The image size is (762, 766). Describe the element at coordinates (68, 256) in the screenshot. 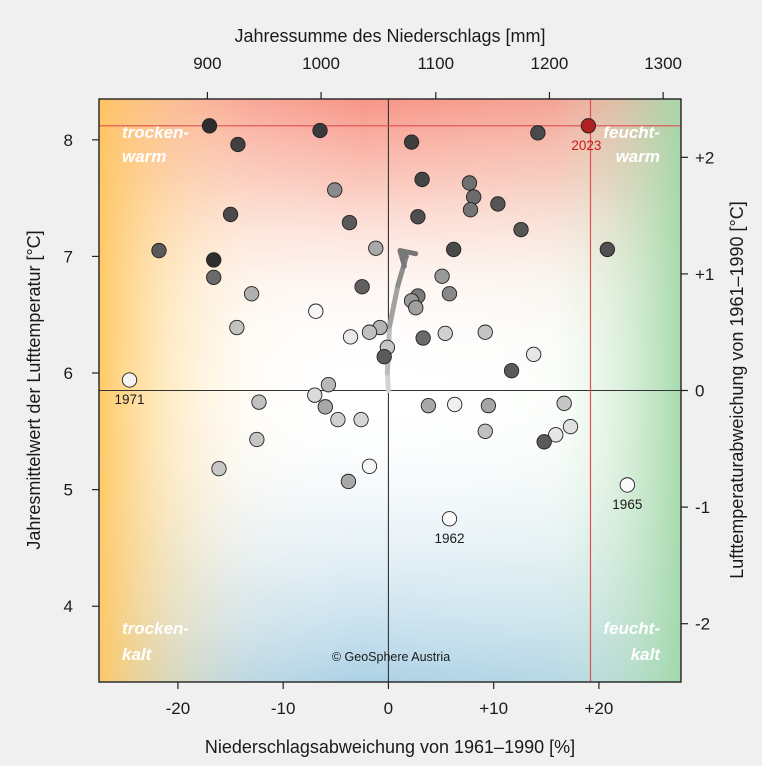

I see `y-tick-label: 7` at that location.